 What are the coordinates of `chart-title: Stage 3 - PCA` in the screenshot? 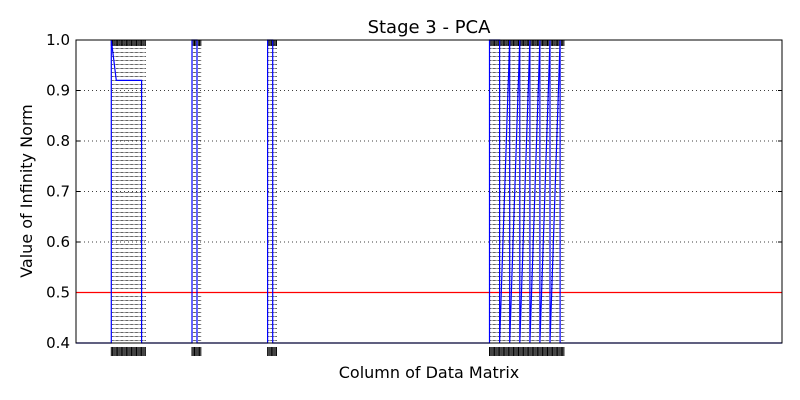 It's located at (430, 27).